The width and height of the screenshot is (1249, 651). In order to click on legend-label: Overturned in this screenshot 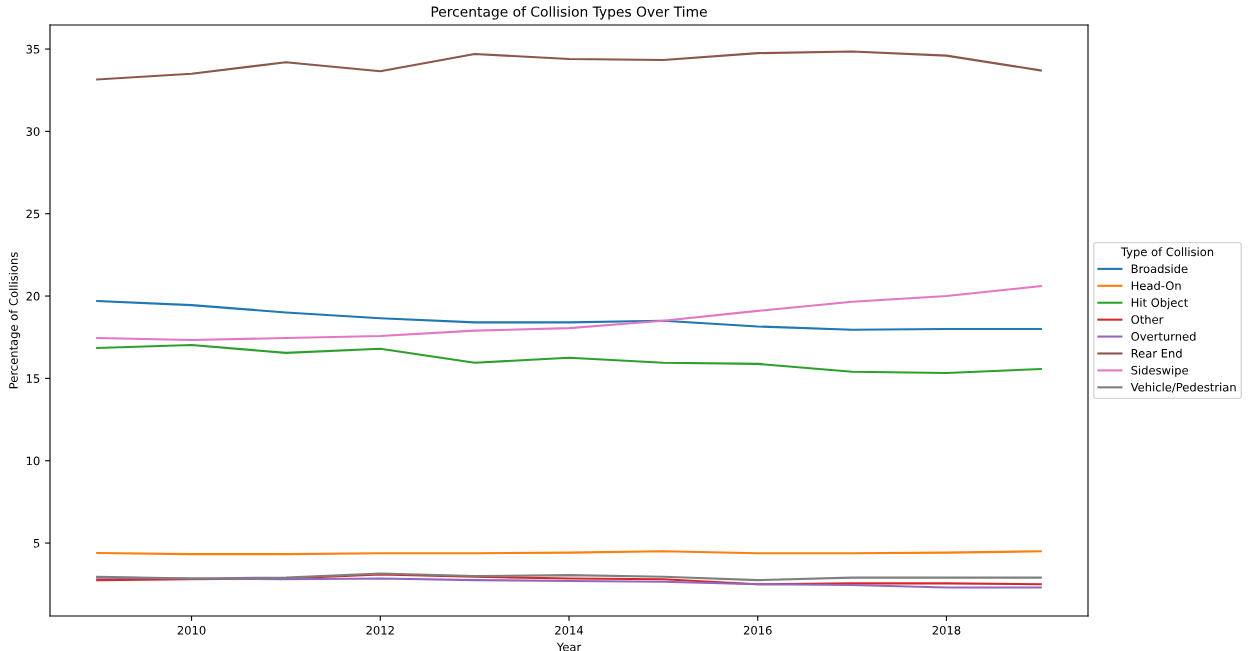, I will do `click(1163, 336)`.